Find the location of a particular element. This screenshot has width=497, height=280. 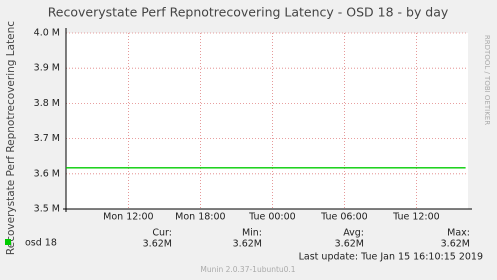

x-tick-label: Tue 06:00 is located at coordinates (344, 217).